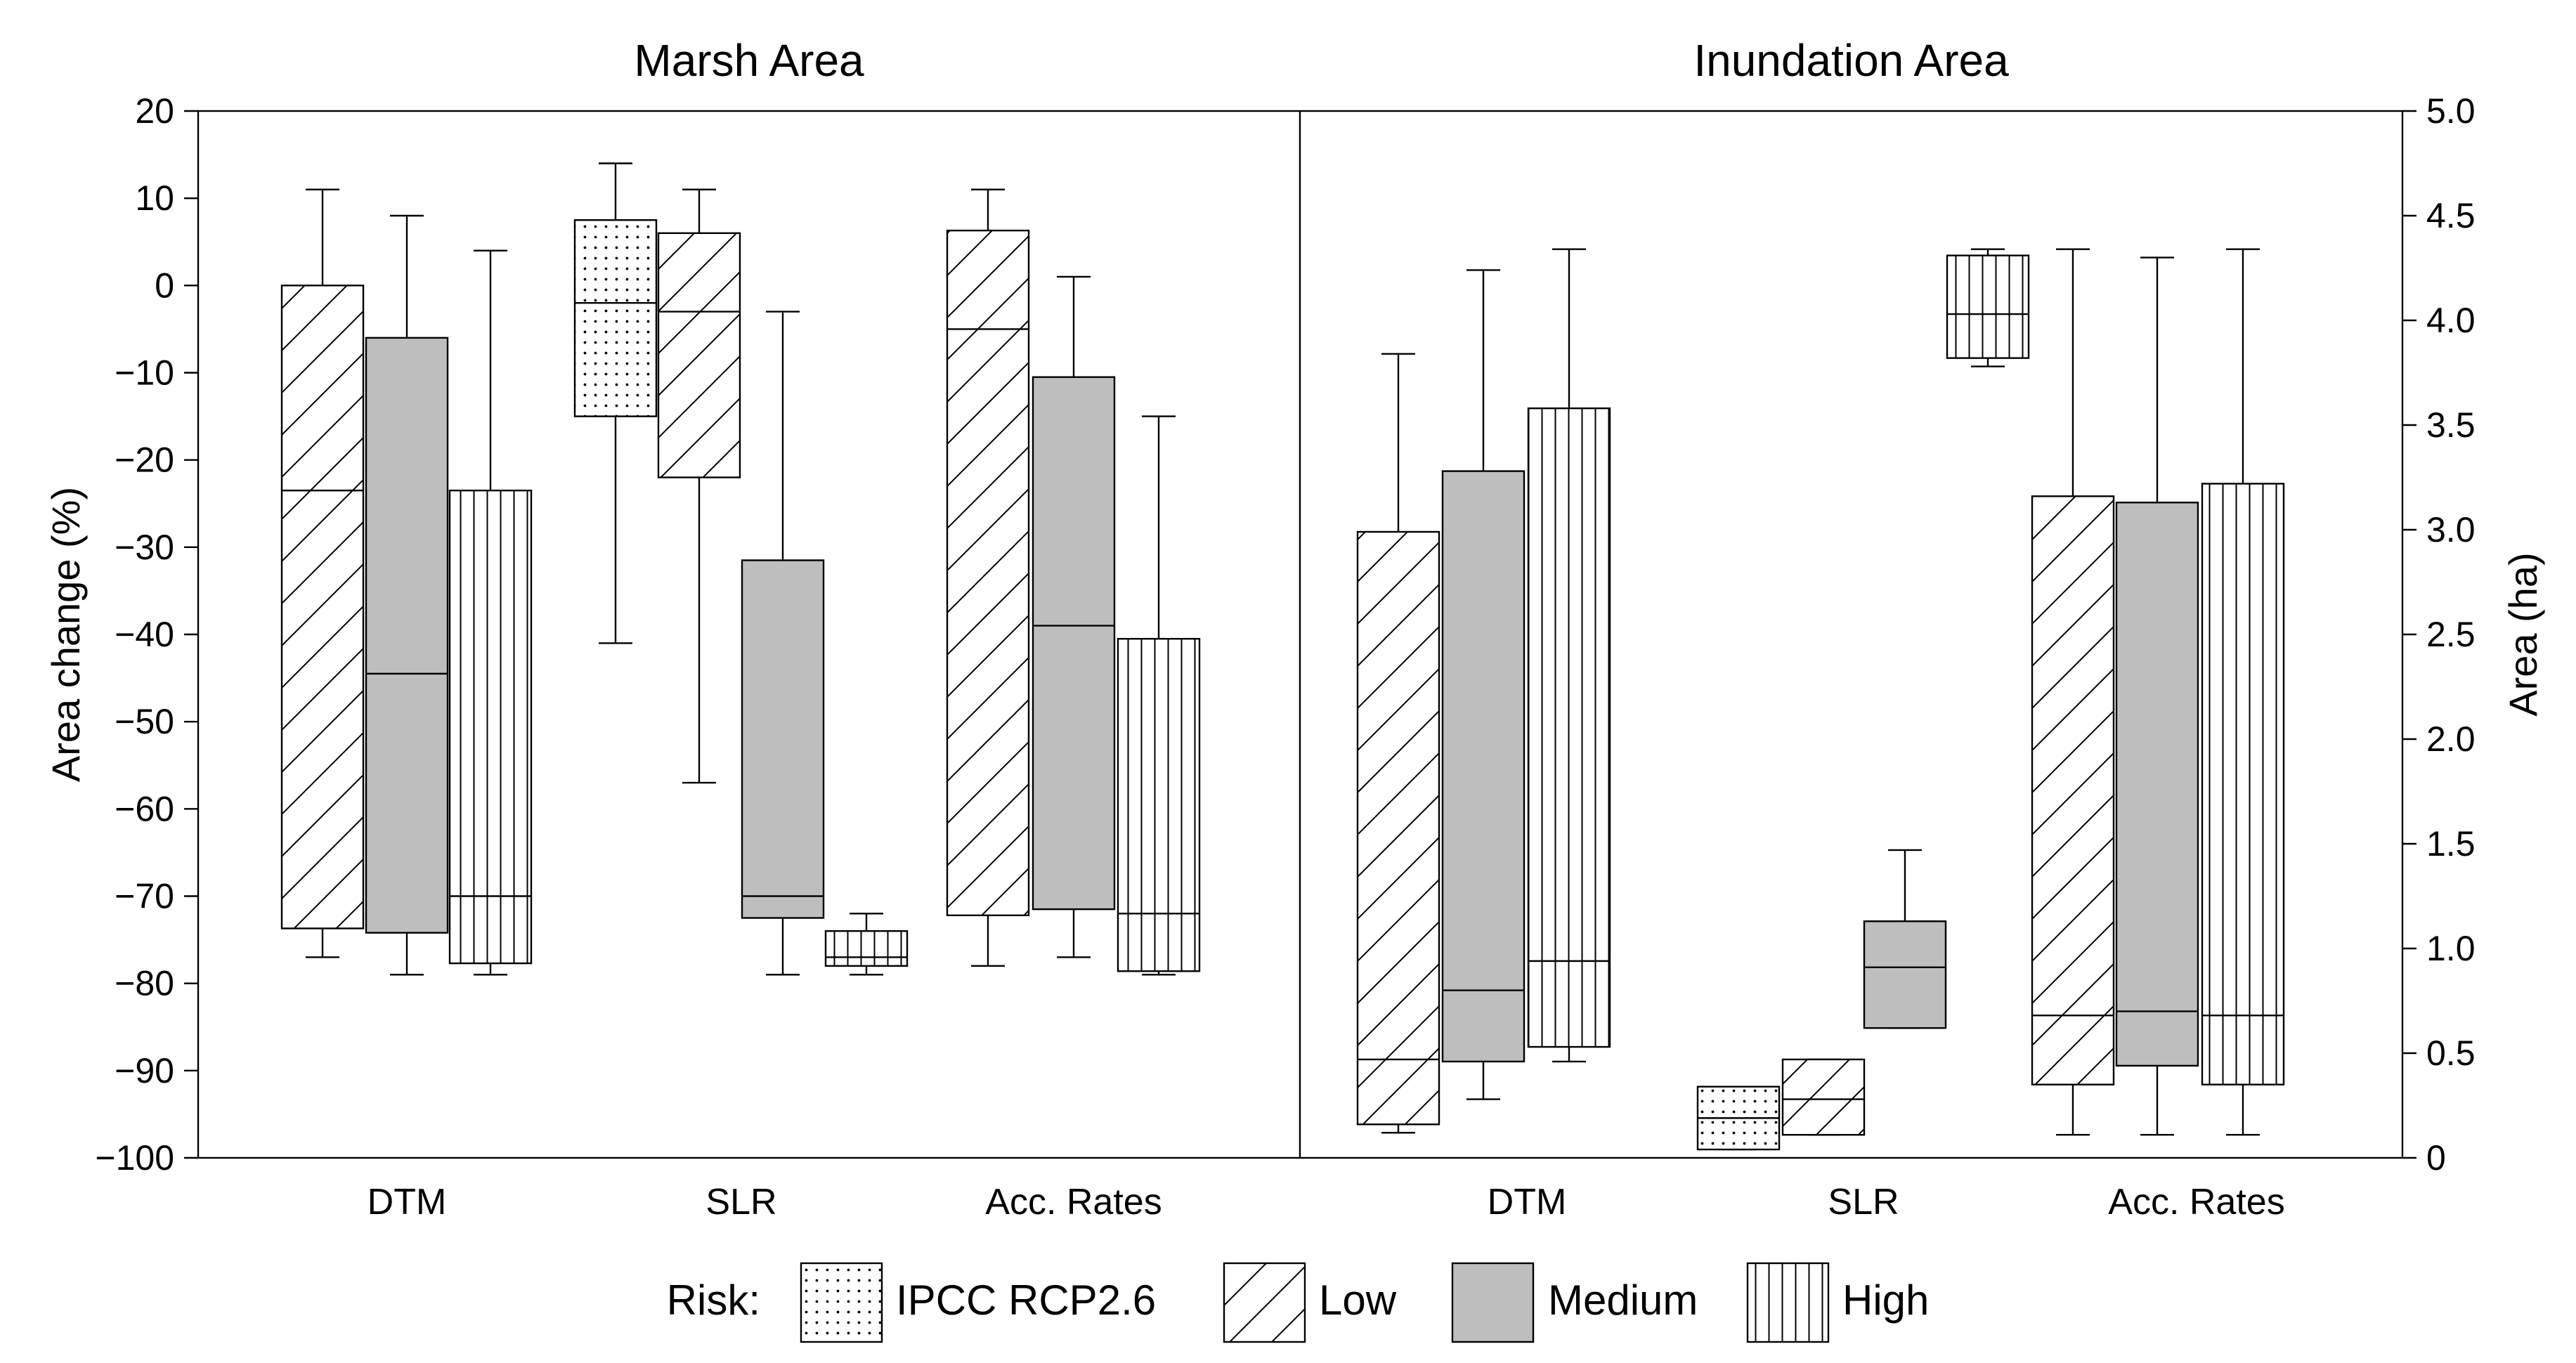 The height and width of the screenshot is (1363, 2576). I want to click on panel-title-marsh-area: Marsh Area, so click(749, 60).